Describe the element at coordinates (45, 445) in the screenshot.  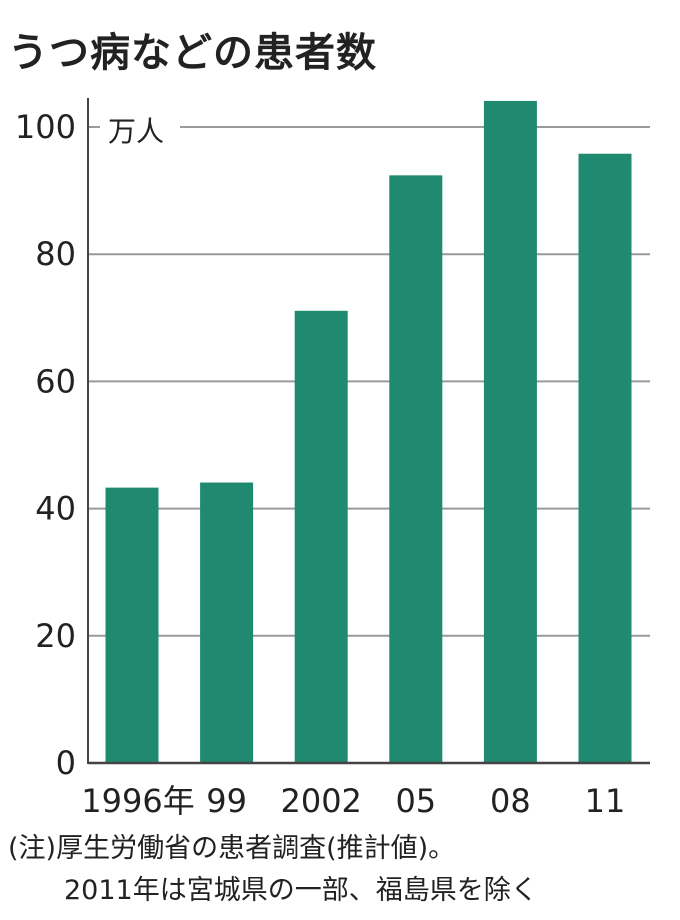
I see `y-tick-labels: 0 20 40 60 80 100` at that location.